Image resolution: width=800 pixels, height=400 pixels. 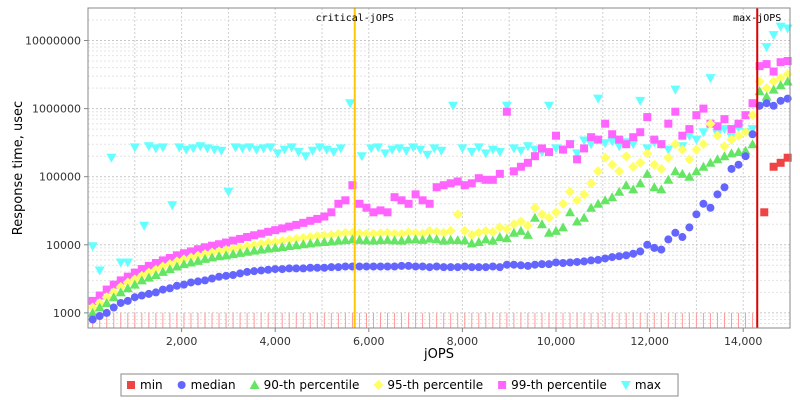 I want to click on y-tick-label: 1000000, so click(x=56, y=109).